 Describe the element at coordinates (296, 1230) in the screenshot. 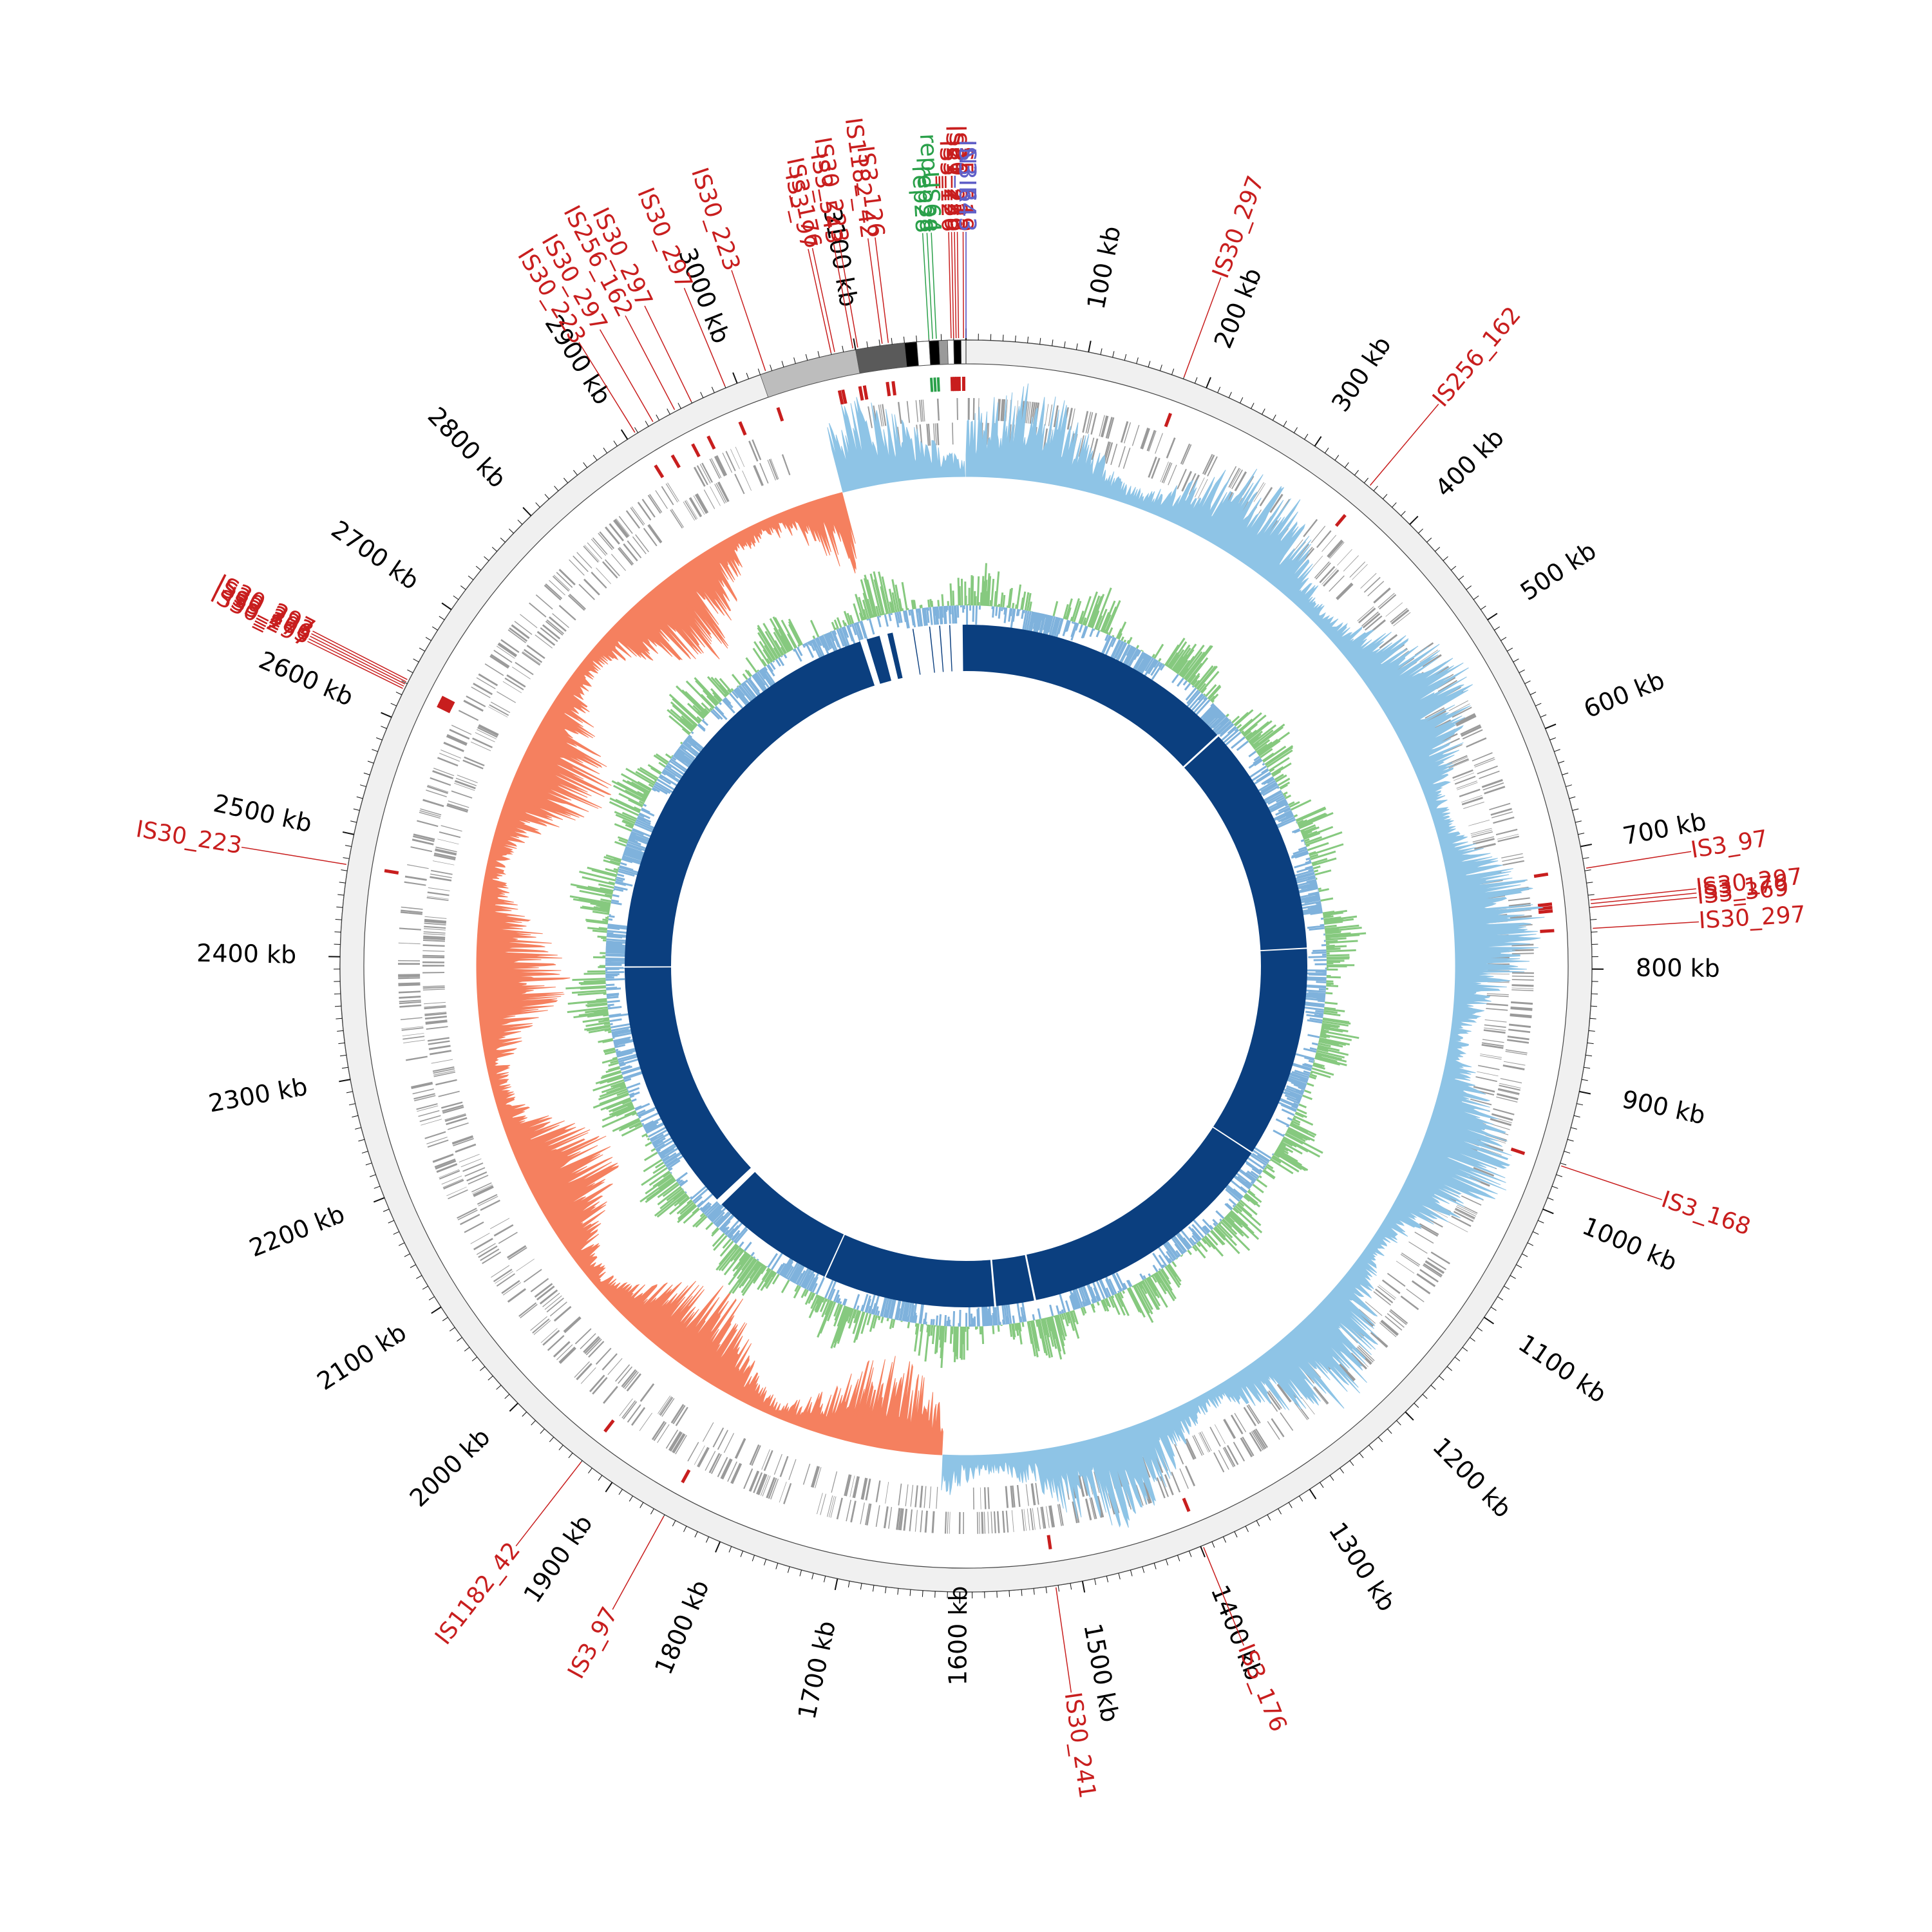

I see `tick-label: 2200 kb` at that location.